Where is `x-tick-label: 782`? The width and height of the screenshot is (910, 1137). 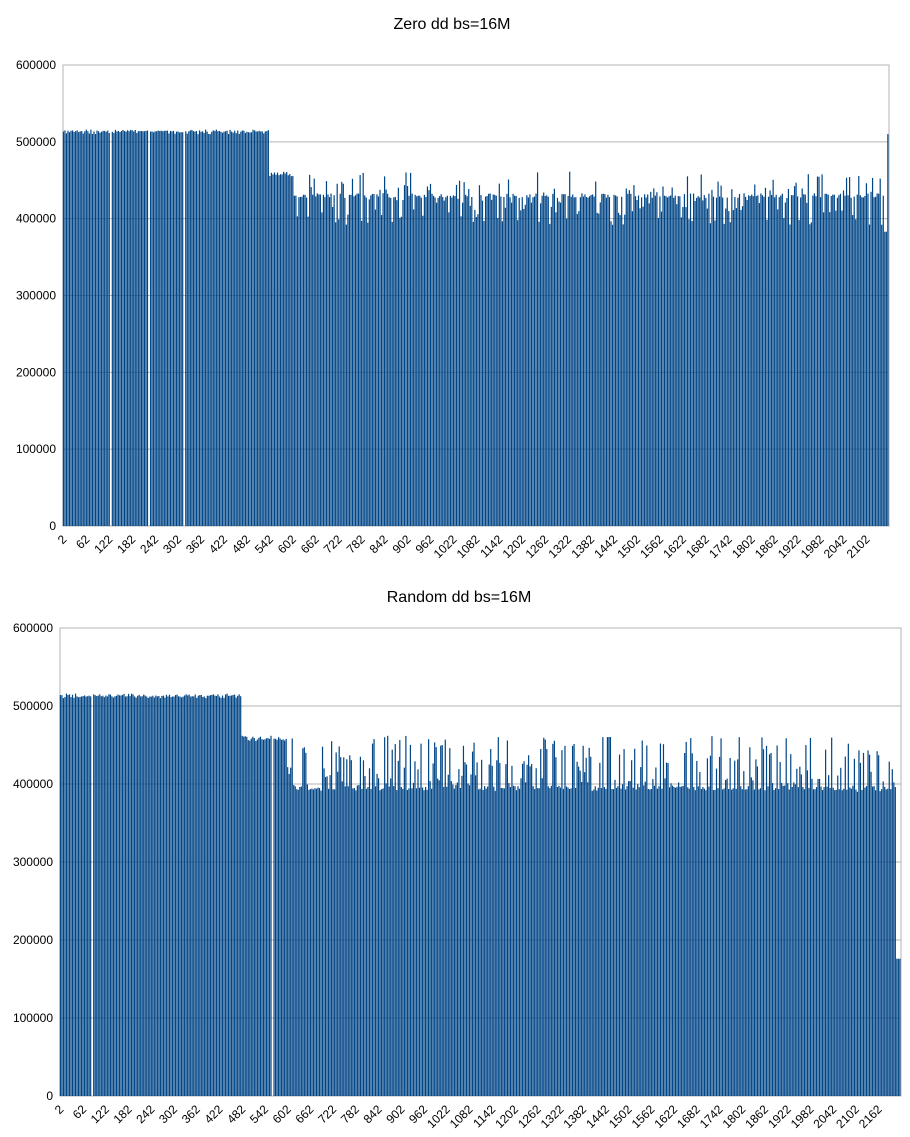 x-tick-label: 782 is located at coordinates (350, 1114).